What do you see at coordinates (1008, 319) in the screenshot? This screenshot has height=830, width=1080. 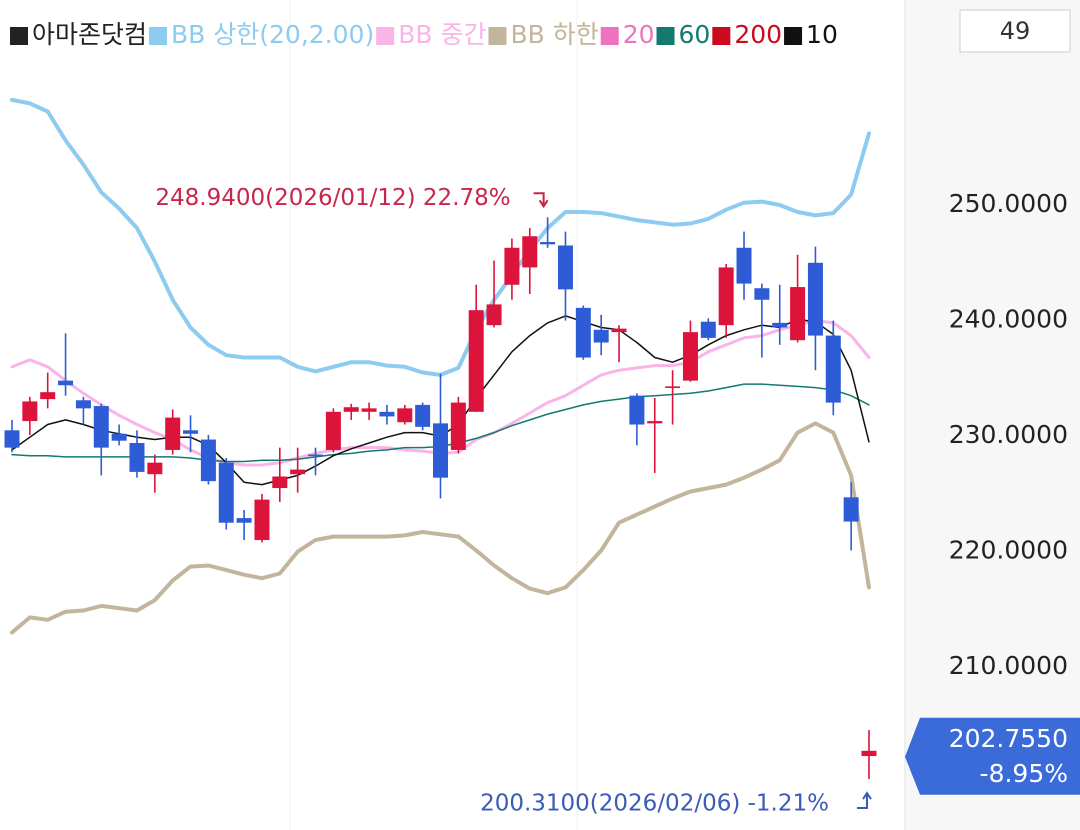 I see `y-tick-label: 240.0000` at bounding box center [1008, 319].